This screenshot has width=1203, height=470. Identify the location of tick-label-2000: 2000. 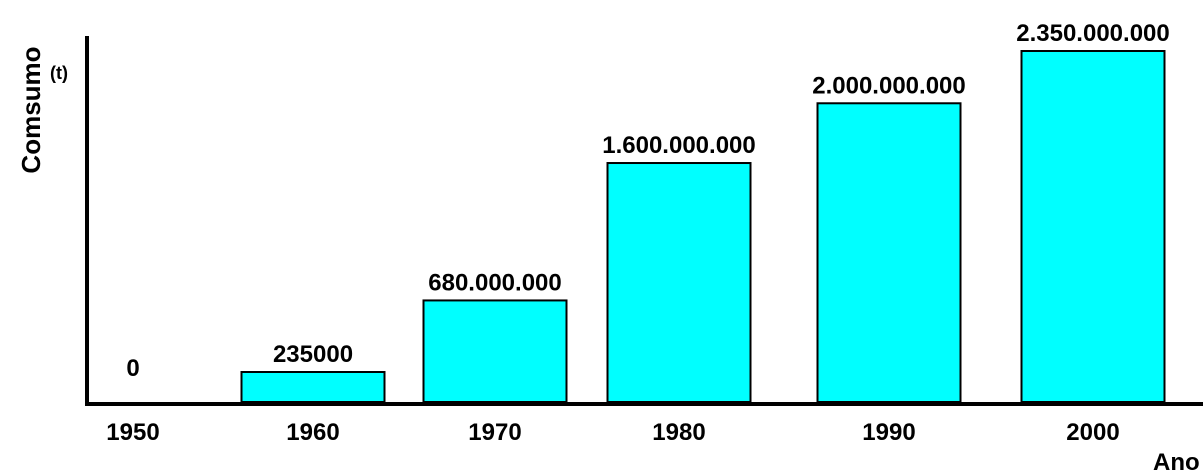
(1092, 432).